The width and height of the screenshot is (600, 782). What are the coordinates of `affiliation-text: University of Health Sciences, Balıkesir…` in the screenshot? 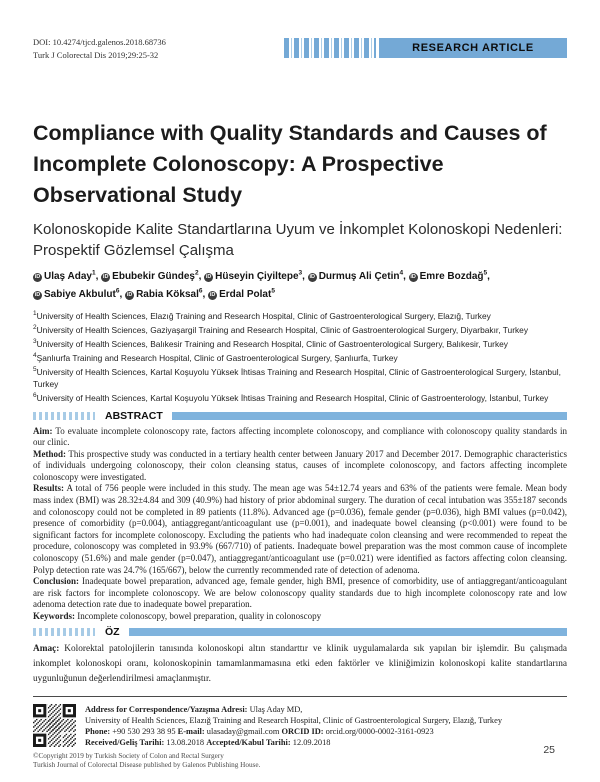 It's located at (272, 343).